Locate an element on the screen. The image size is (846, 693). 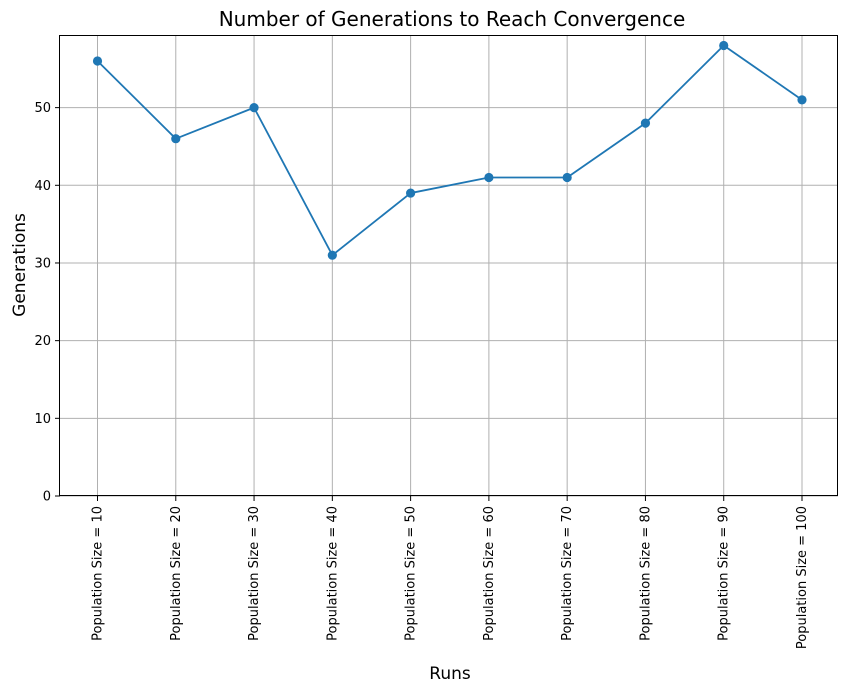
x-tick-label: Population Size = 60 is located at coordinates (489, 573).